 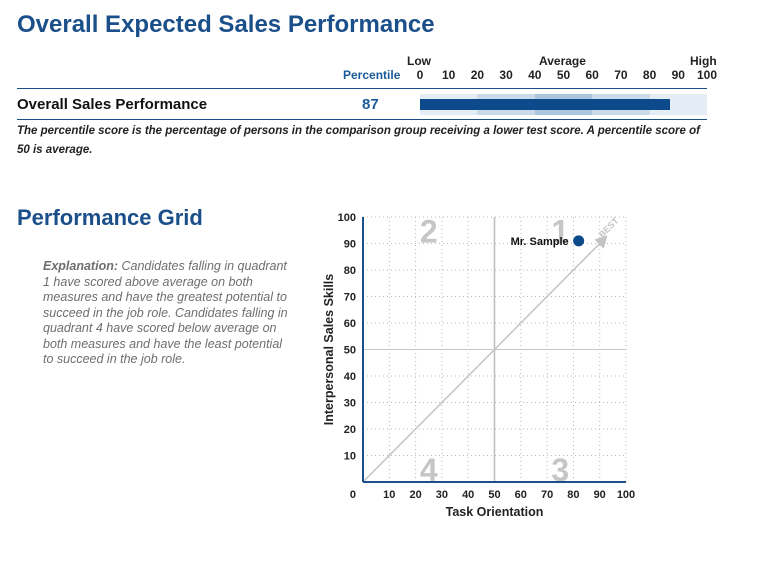 I want to click on y-axis-title: Interpersonal Sales Skills, so click(x=329, y=350).